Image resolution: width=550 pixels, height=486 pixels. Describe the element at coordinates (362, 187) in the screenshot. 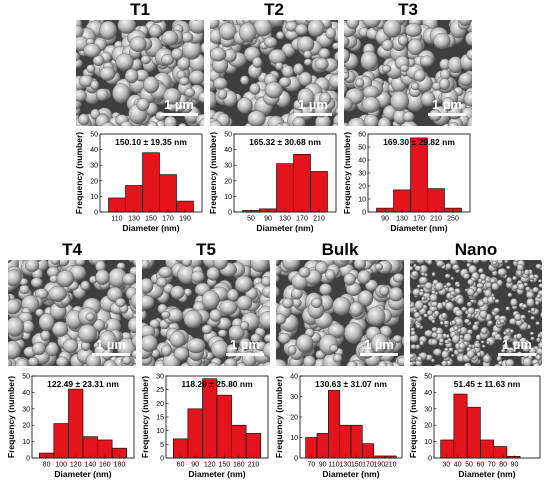

I see `y-tick-label: 20` at that location.